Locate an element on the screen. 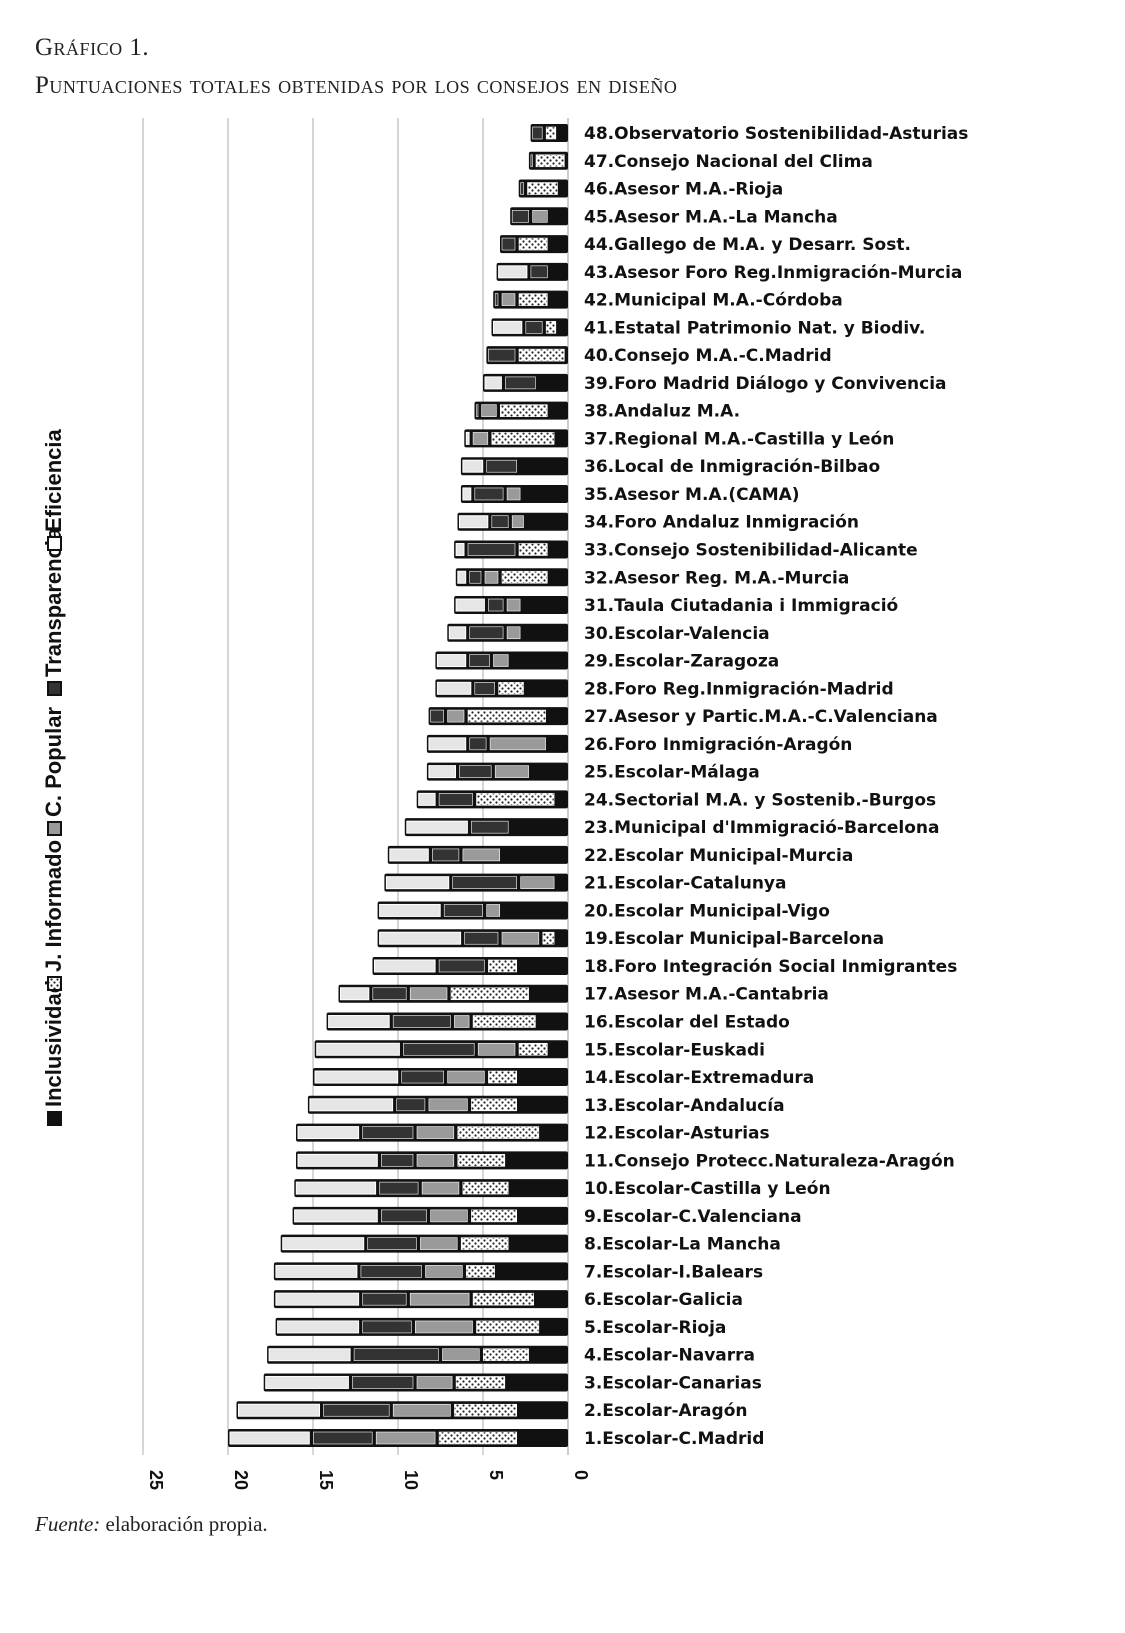 The image size is (1125, 1633). category-label: 39.Foro Madrid Diálogo y Convivencia is located at coordinates (765, 384).